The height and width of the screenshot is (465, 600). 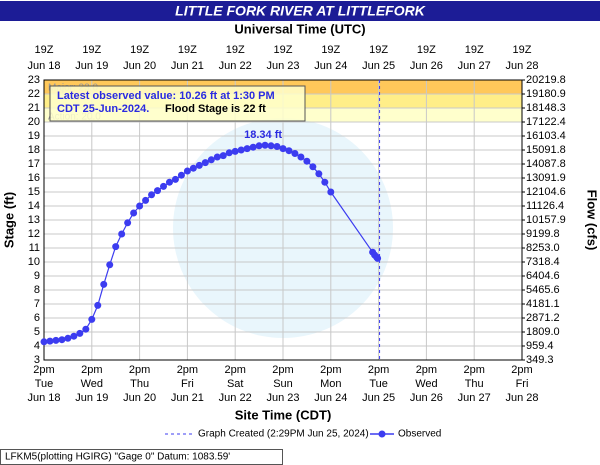 I want to click on y2-tick-label: 959.4, so click(x=540, y=346).